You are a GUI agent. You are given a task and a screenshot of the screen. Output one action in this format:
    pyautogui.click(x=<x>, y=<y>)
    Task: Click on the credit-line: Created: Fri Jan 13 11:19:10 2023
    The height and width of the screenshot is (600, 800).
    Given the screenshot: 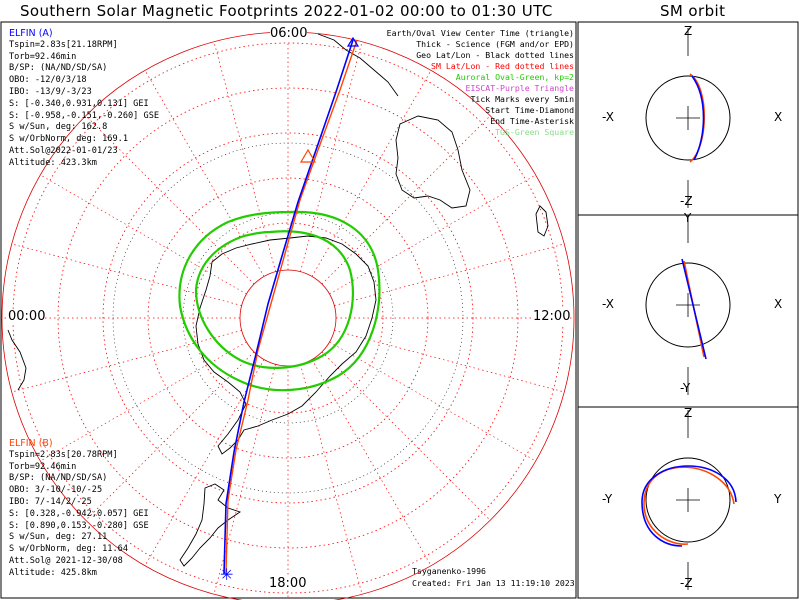 What is the action you would take?
    pyautogui.click(x=493, y=583)
    